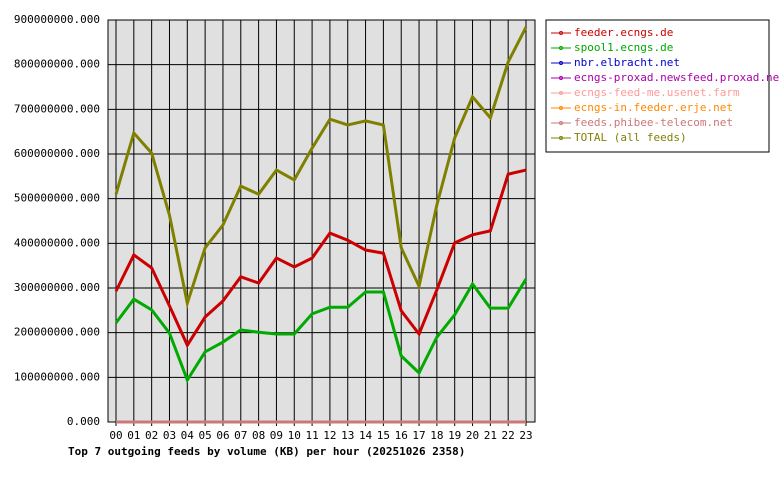 This screenshot has width=780, height=484. Describe the element at coordinates (294, 435) in the screenshot. I see `x-tick-label: 10` at that location.